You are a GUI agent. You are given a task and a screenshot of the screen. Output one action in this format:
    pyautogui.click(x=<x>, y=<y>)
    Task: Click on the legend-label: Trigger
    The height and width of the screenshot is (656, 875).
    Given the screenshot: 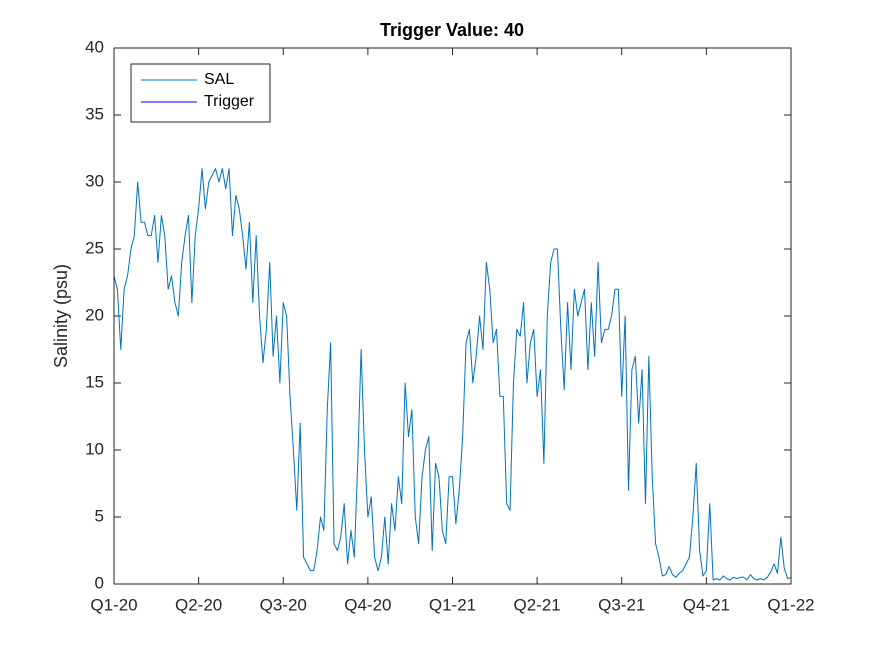 What is the action you would take?
    pyautogui.click(x=229, y=101)
    